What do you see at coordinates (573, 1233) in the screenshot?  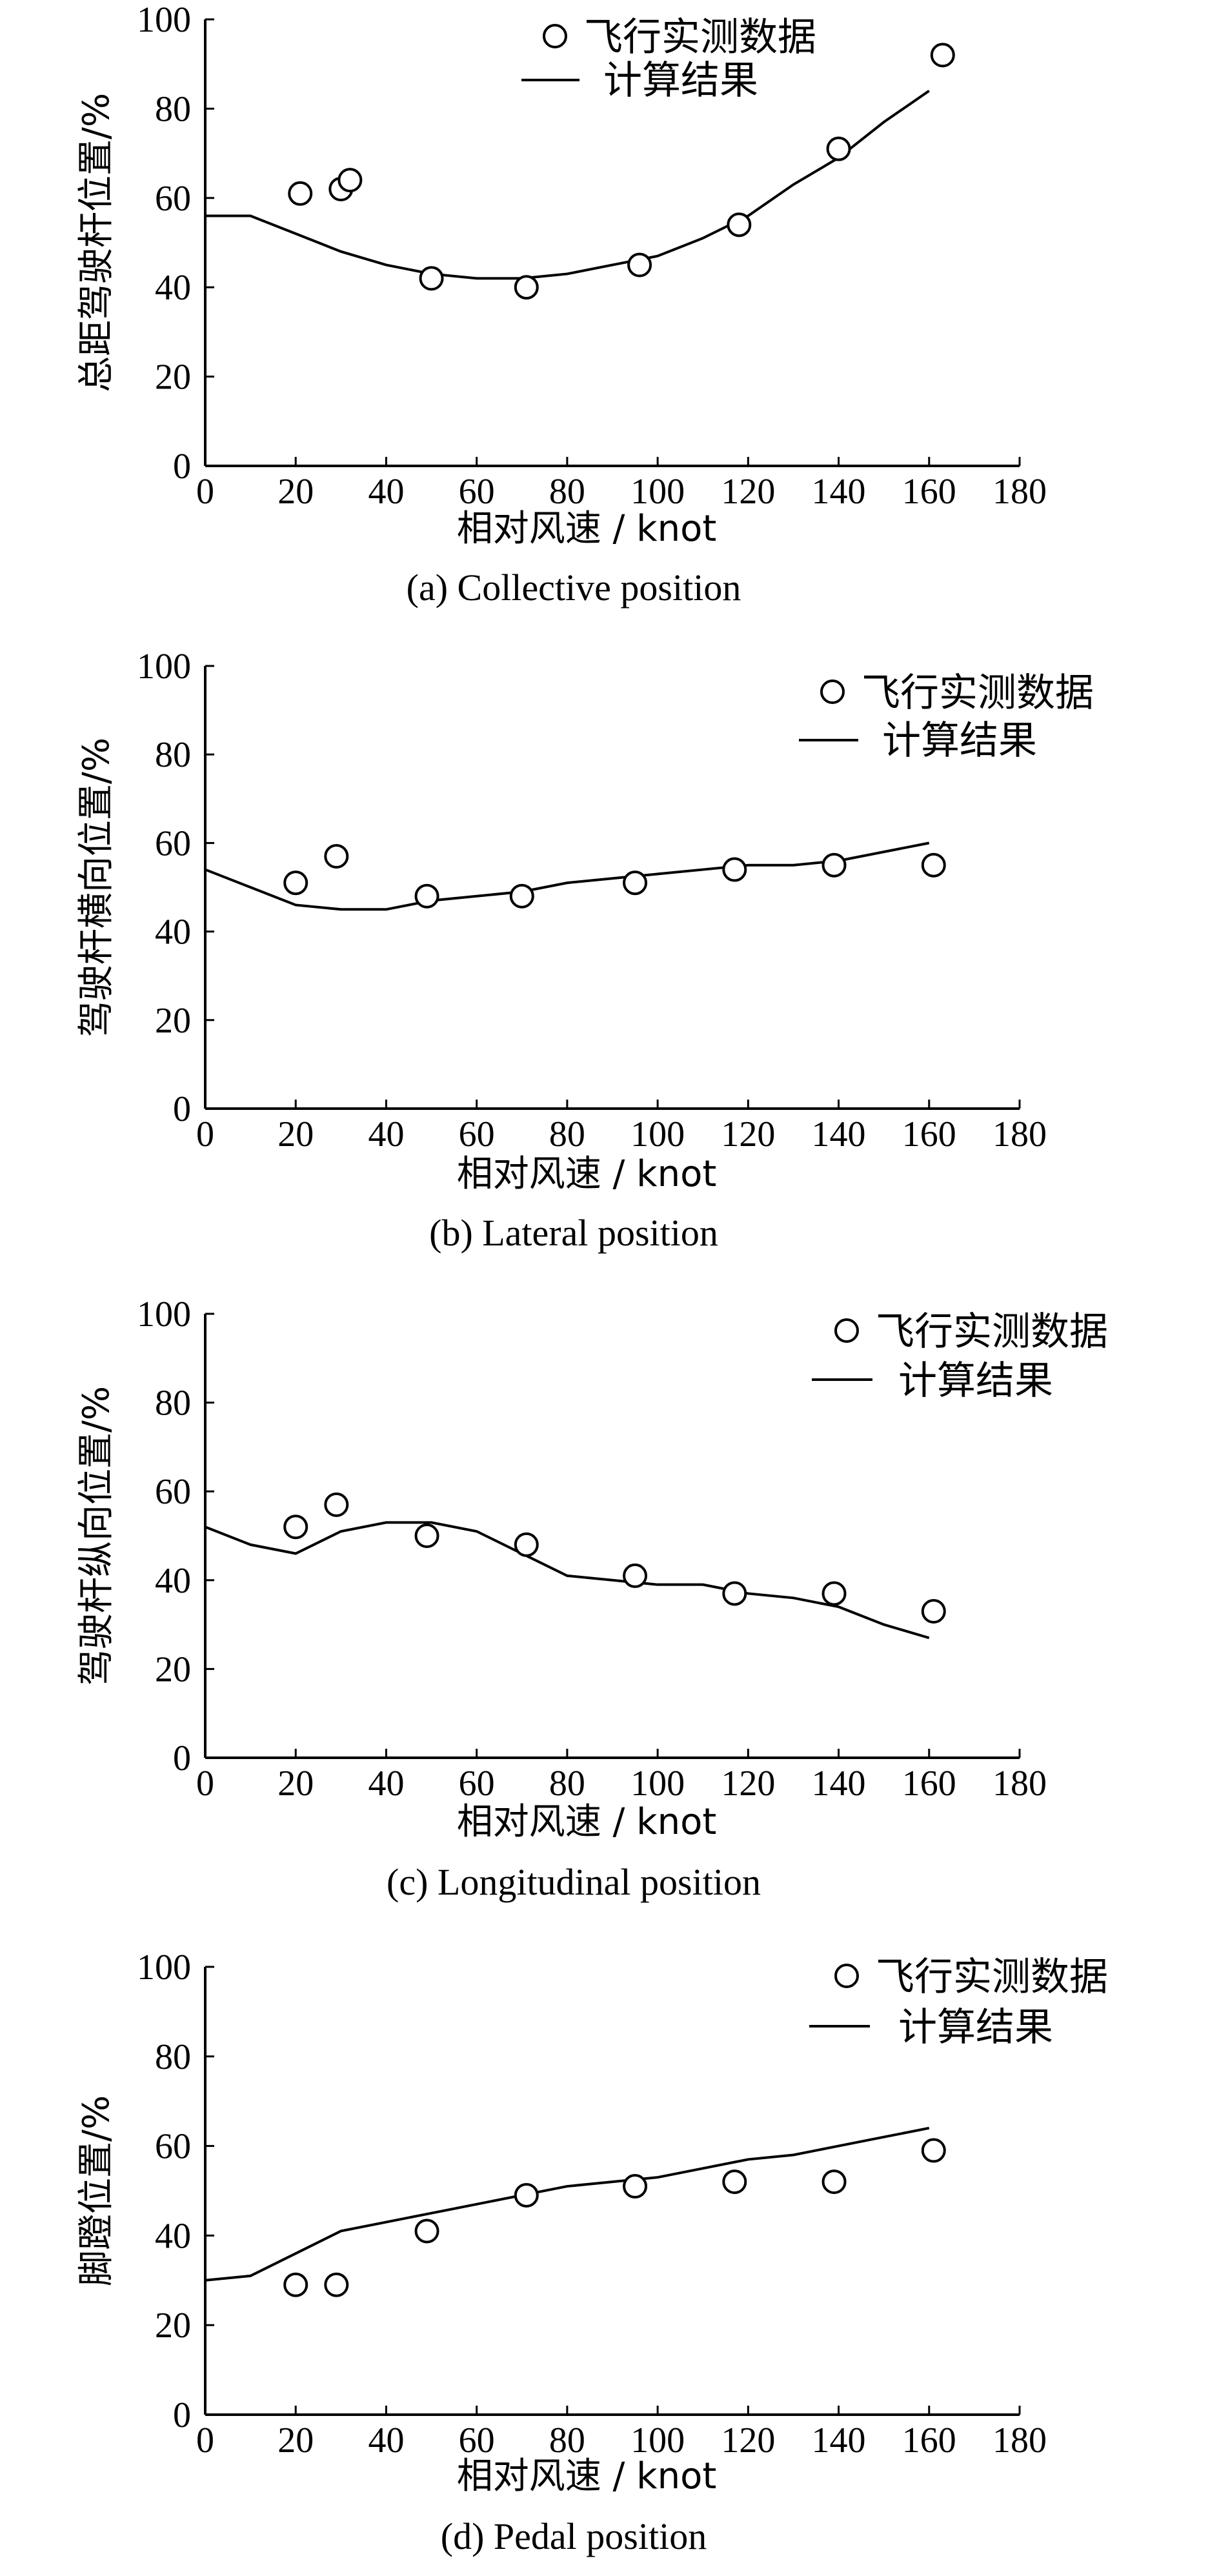 I see `chart-caption: (b) Lateral position` at bounding box center [573, 1233].